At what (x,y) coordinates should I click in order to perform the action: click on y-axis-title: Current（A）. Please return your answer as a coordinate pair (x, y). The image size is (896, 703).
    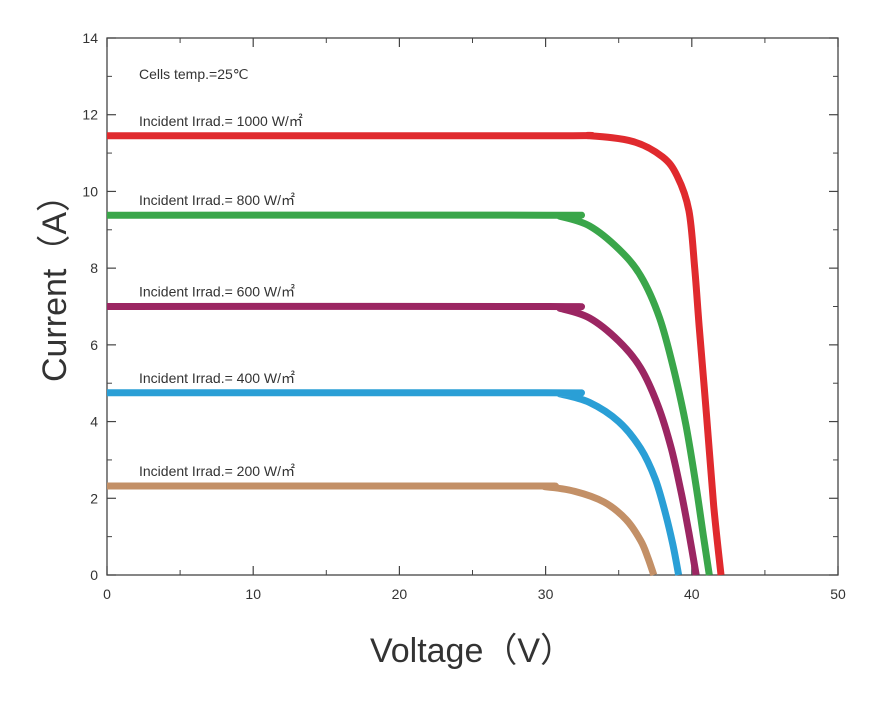
    Looking at the image, I should click on (55, 280).